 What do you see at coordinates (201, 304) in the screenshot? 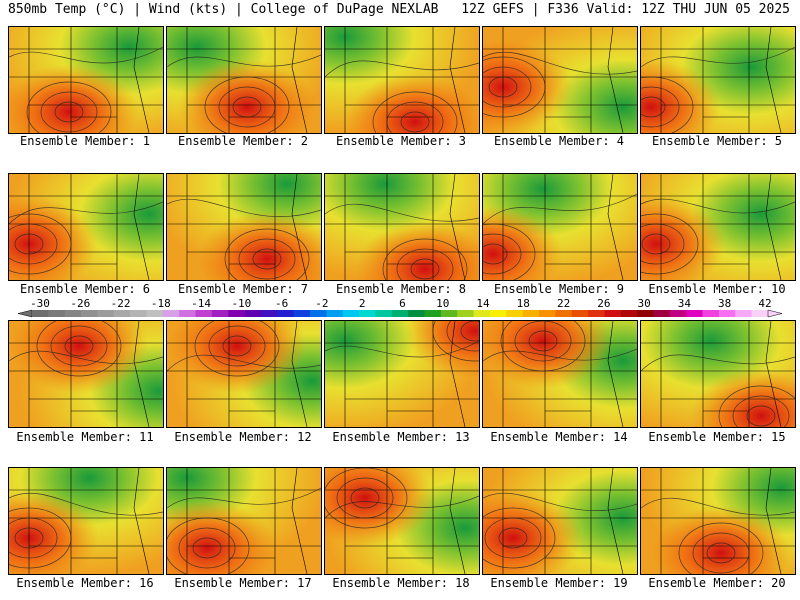
I see `colorbar-tick-label: -14` at bounding box center [201, 304].